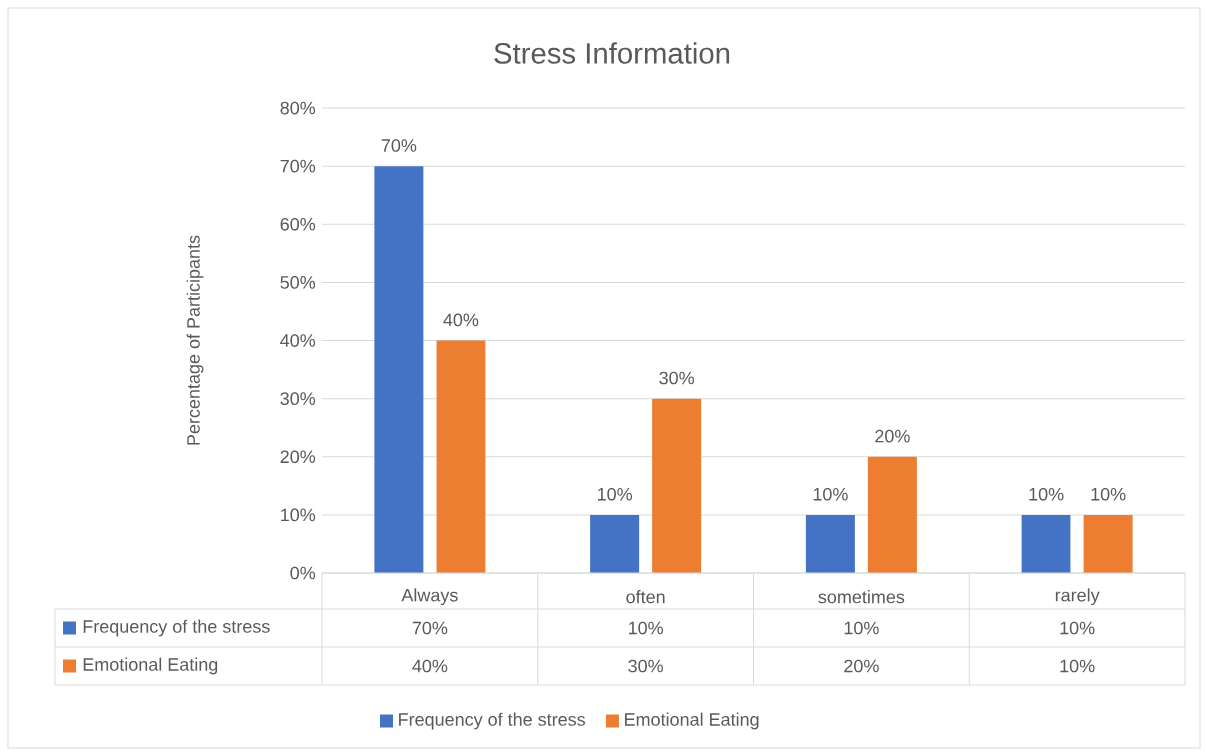 Image resolution: width=1206 pixels, height=754 pixels. What do you see at coordinates (430, 628) in the screenshot?
I see `data-label: 70%` at bounding box center [430, 628].